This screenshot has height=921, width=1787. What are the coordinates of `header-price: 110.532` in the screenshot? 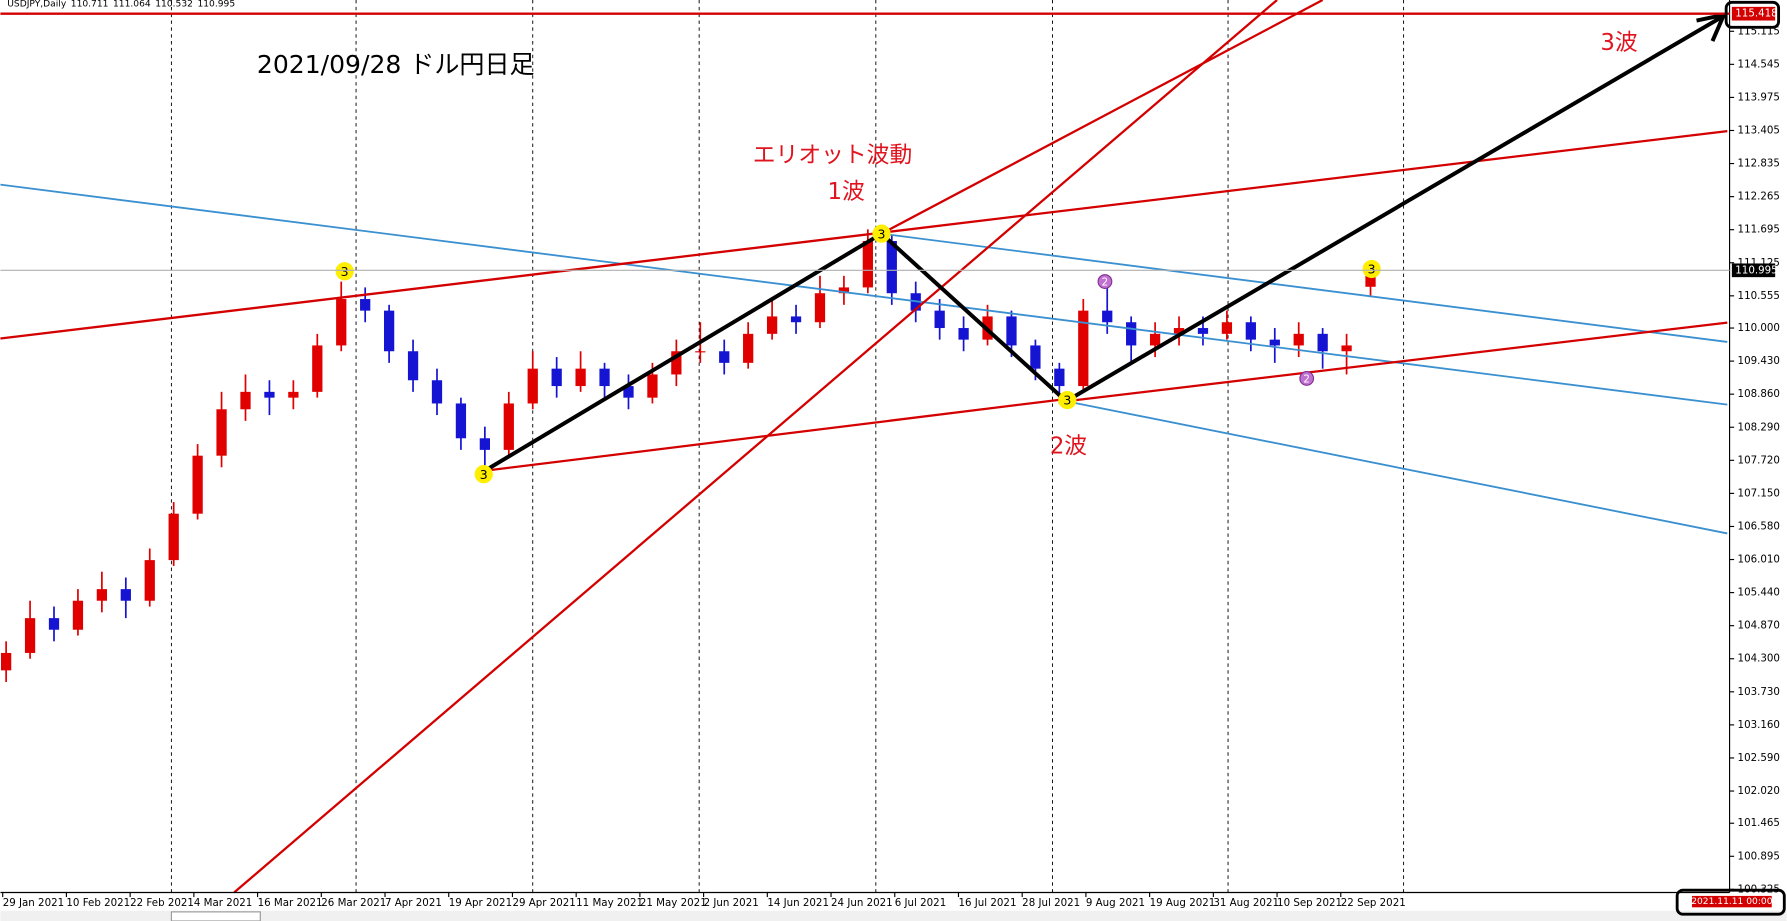 It's located at (174, 4).